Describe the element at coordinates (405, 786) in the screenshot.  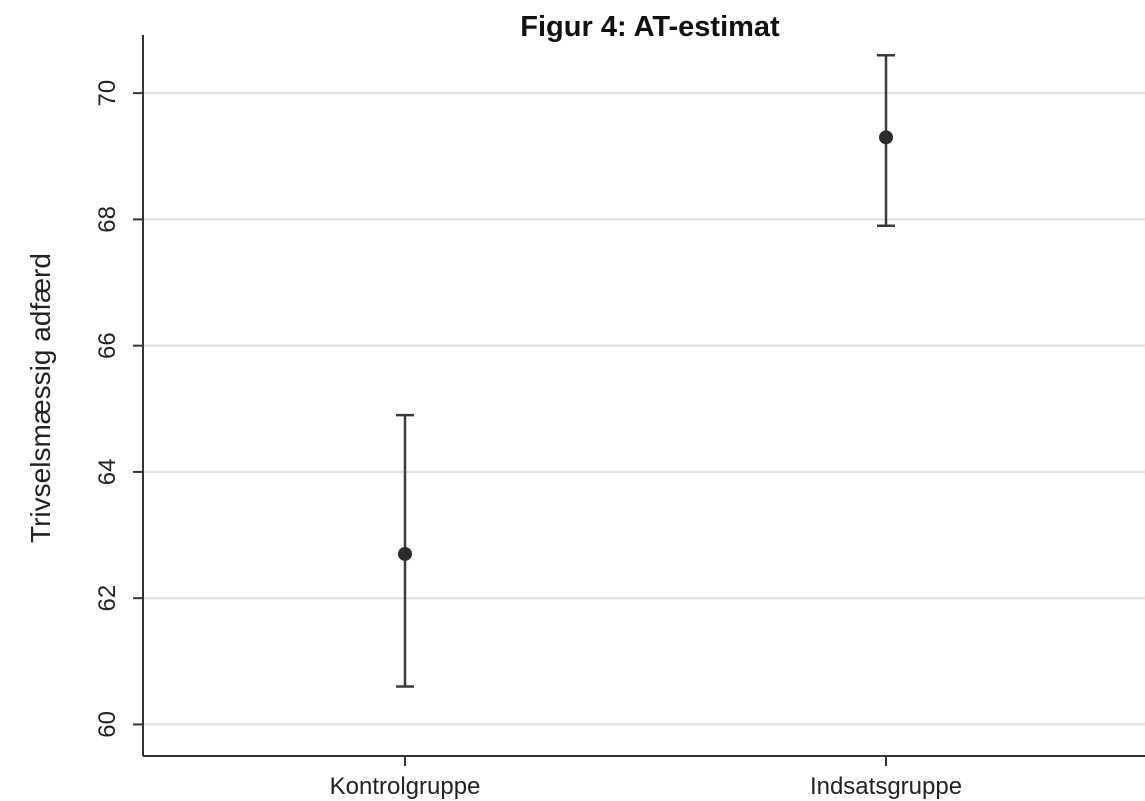
I see `x-tick-label-0: Kontrolgruppe` at that location.